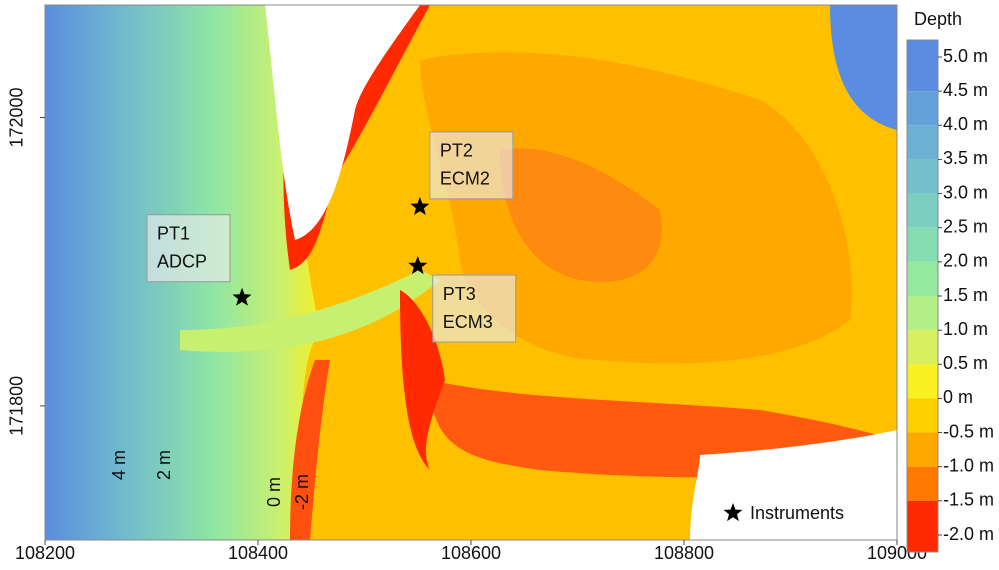  Describe the element at coordinates (968, 500) in the screenshot. I see `colorbar-tick-label: -1.5 m` at that location.